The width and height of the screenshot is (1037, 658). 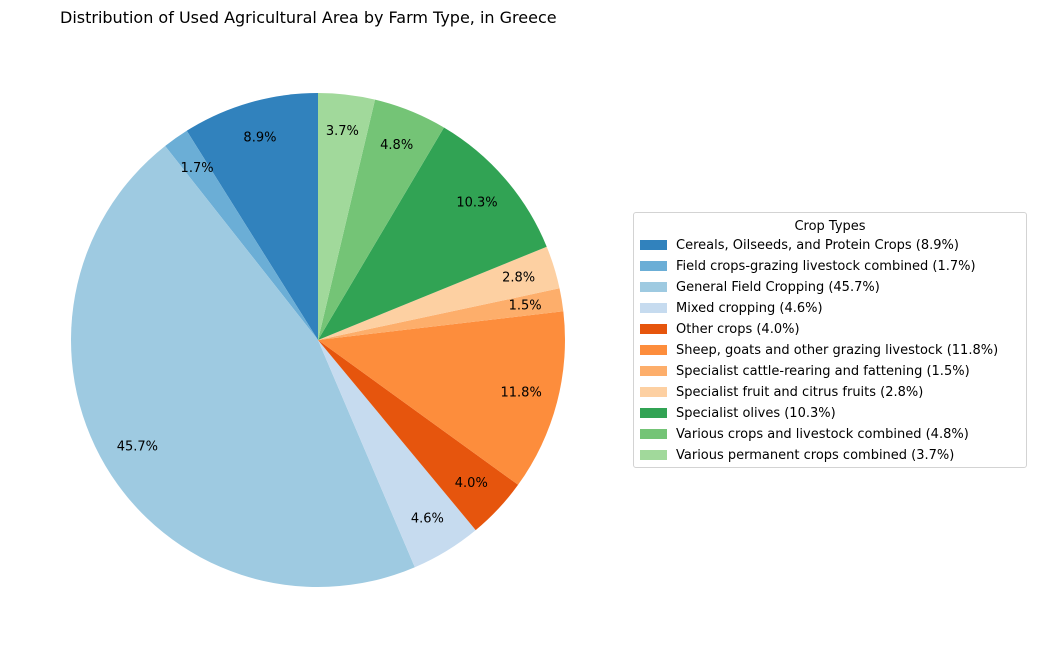 What do you see at coordinates (749, 308) in the screenshot?
I see `legend-label: Mixed cropping (4.6%)` at bounding box center [749, 308].